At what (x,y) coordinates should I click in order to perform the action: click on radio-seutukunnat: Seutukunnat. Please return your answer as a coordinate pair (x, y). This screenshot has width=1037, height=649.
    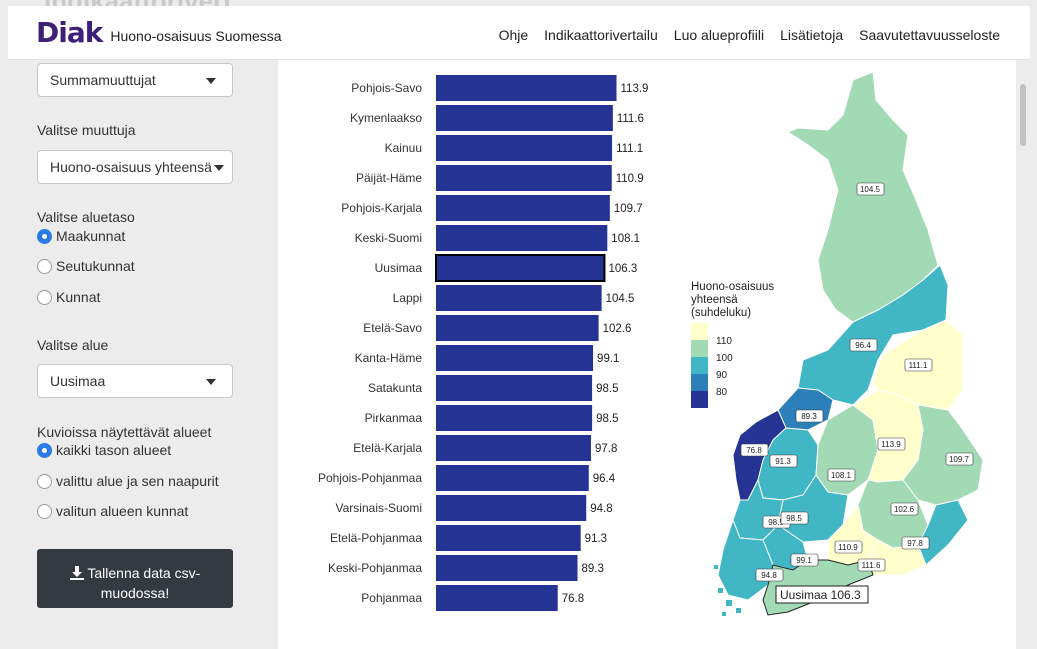
    Looking at the image, I should click on (86, 266).